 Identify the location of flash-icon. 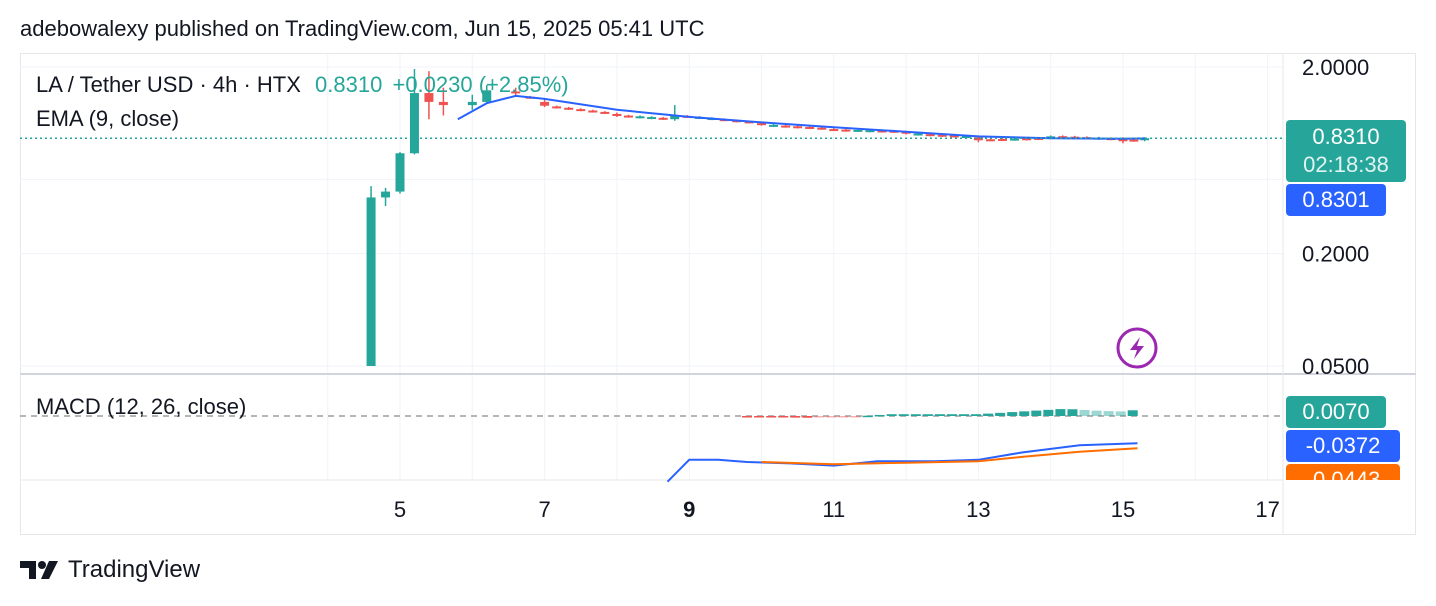
(1137, 348).